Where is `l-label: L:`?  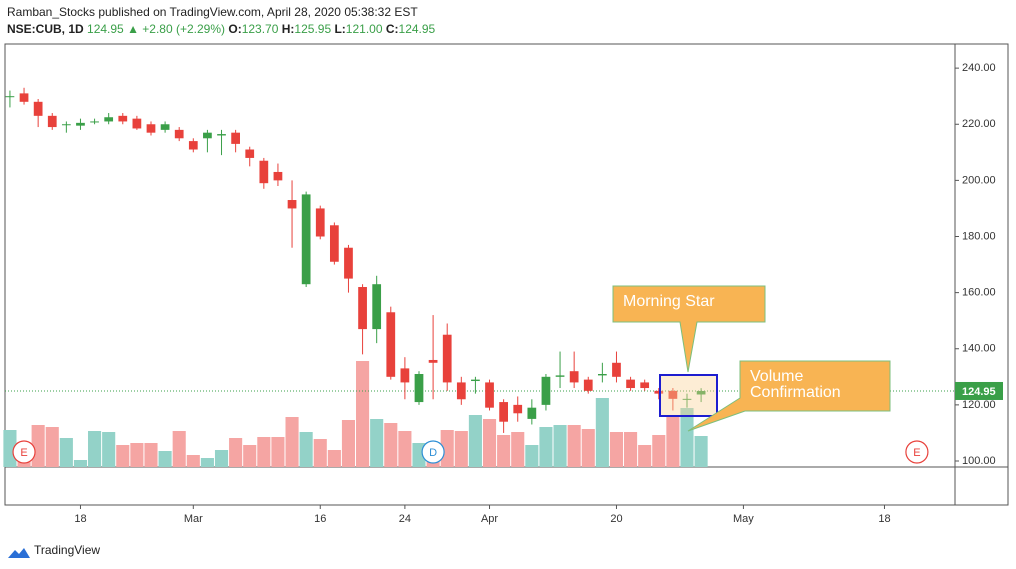
l-label: L: is located at coordinates (340, 29).